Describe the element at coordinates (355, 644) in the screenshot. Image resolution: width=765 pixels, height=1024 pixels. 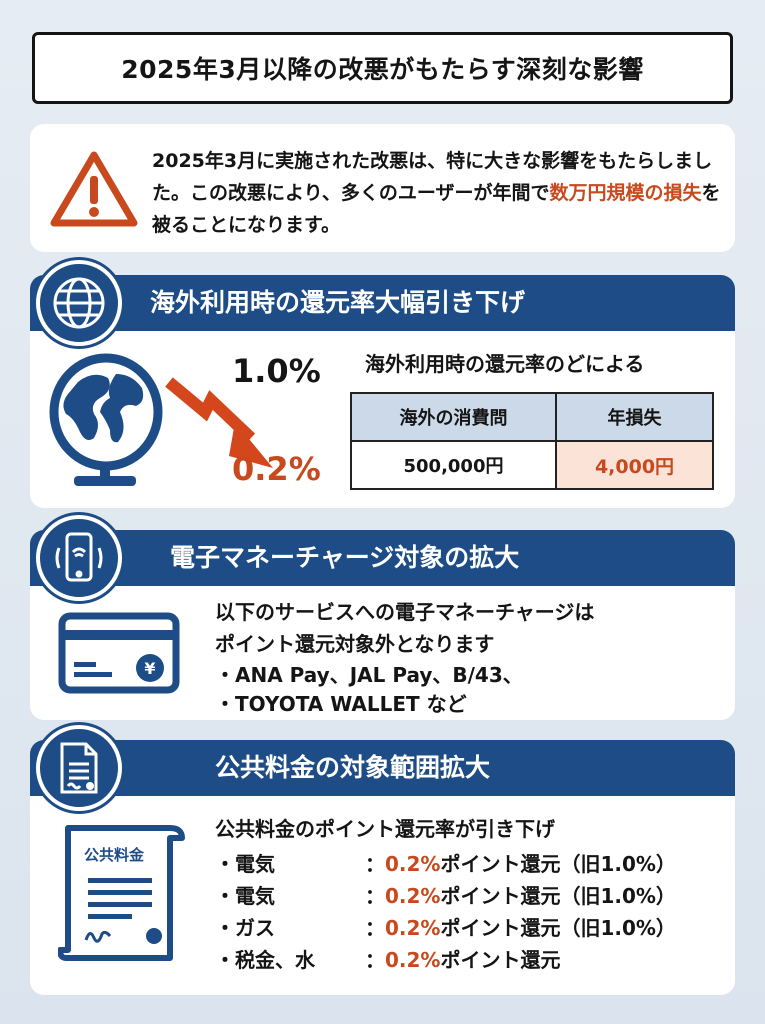
I see `description-line: ポイント還元対象外となります` at that location.